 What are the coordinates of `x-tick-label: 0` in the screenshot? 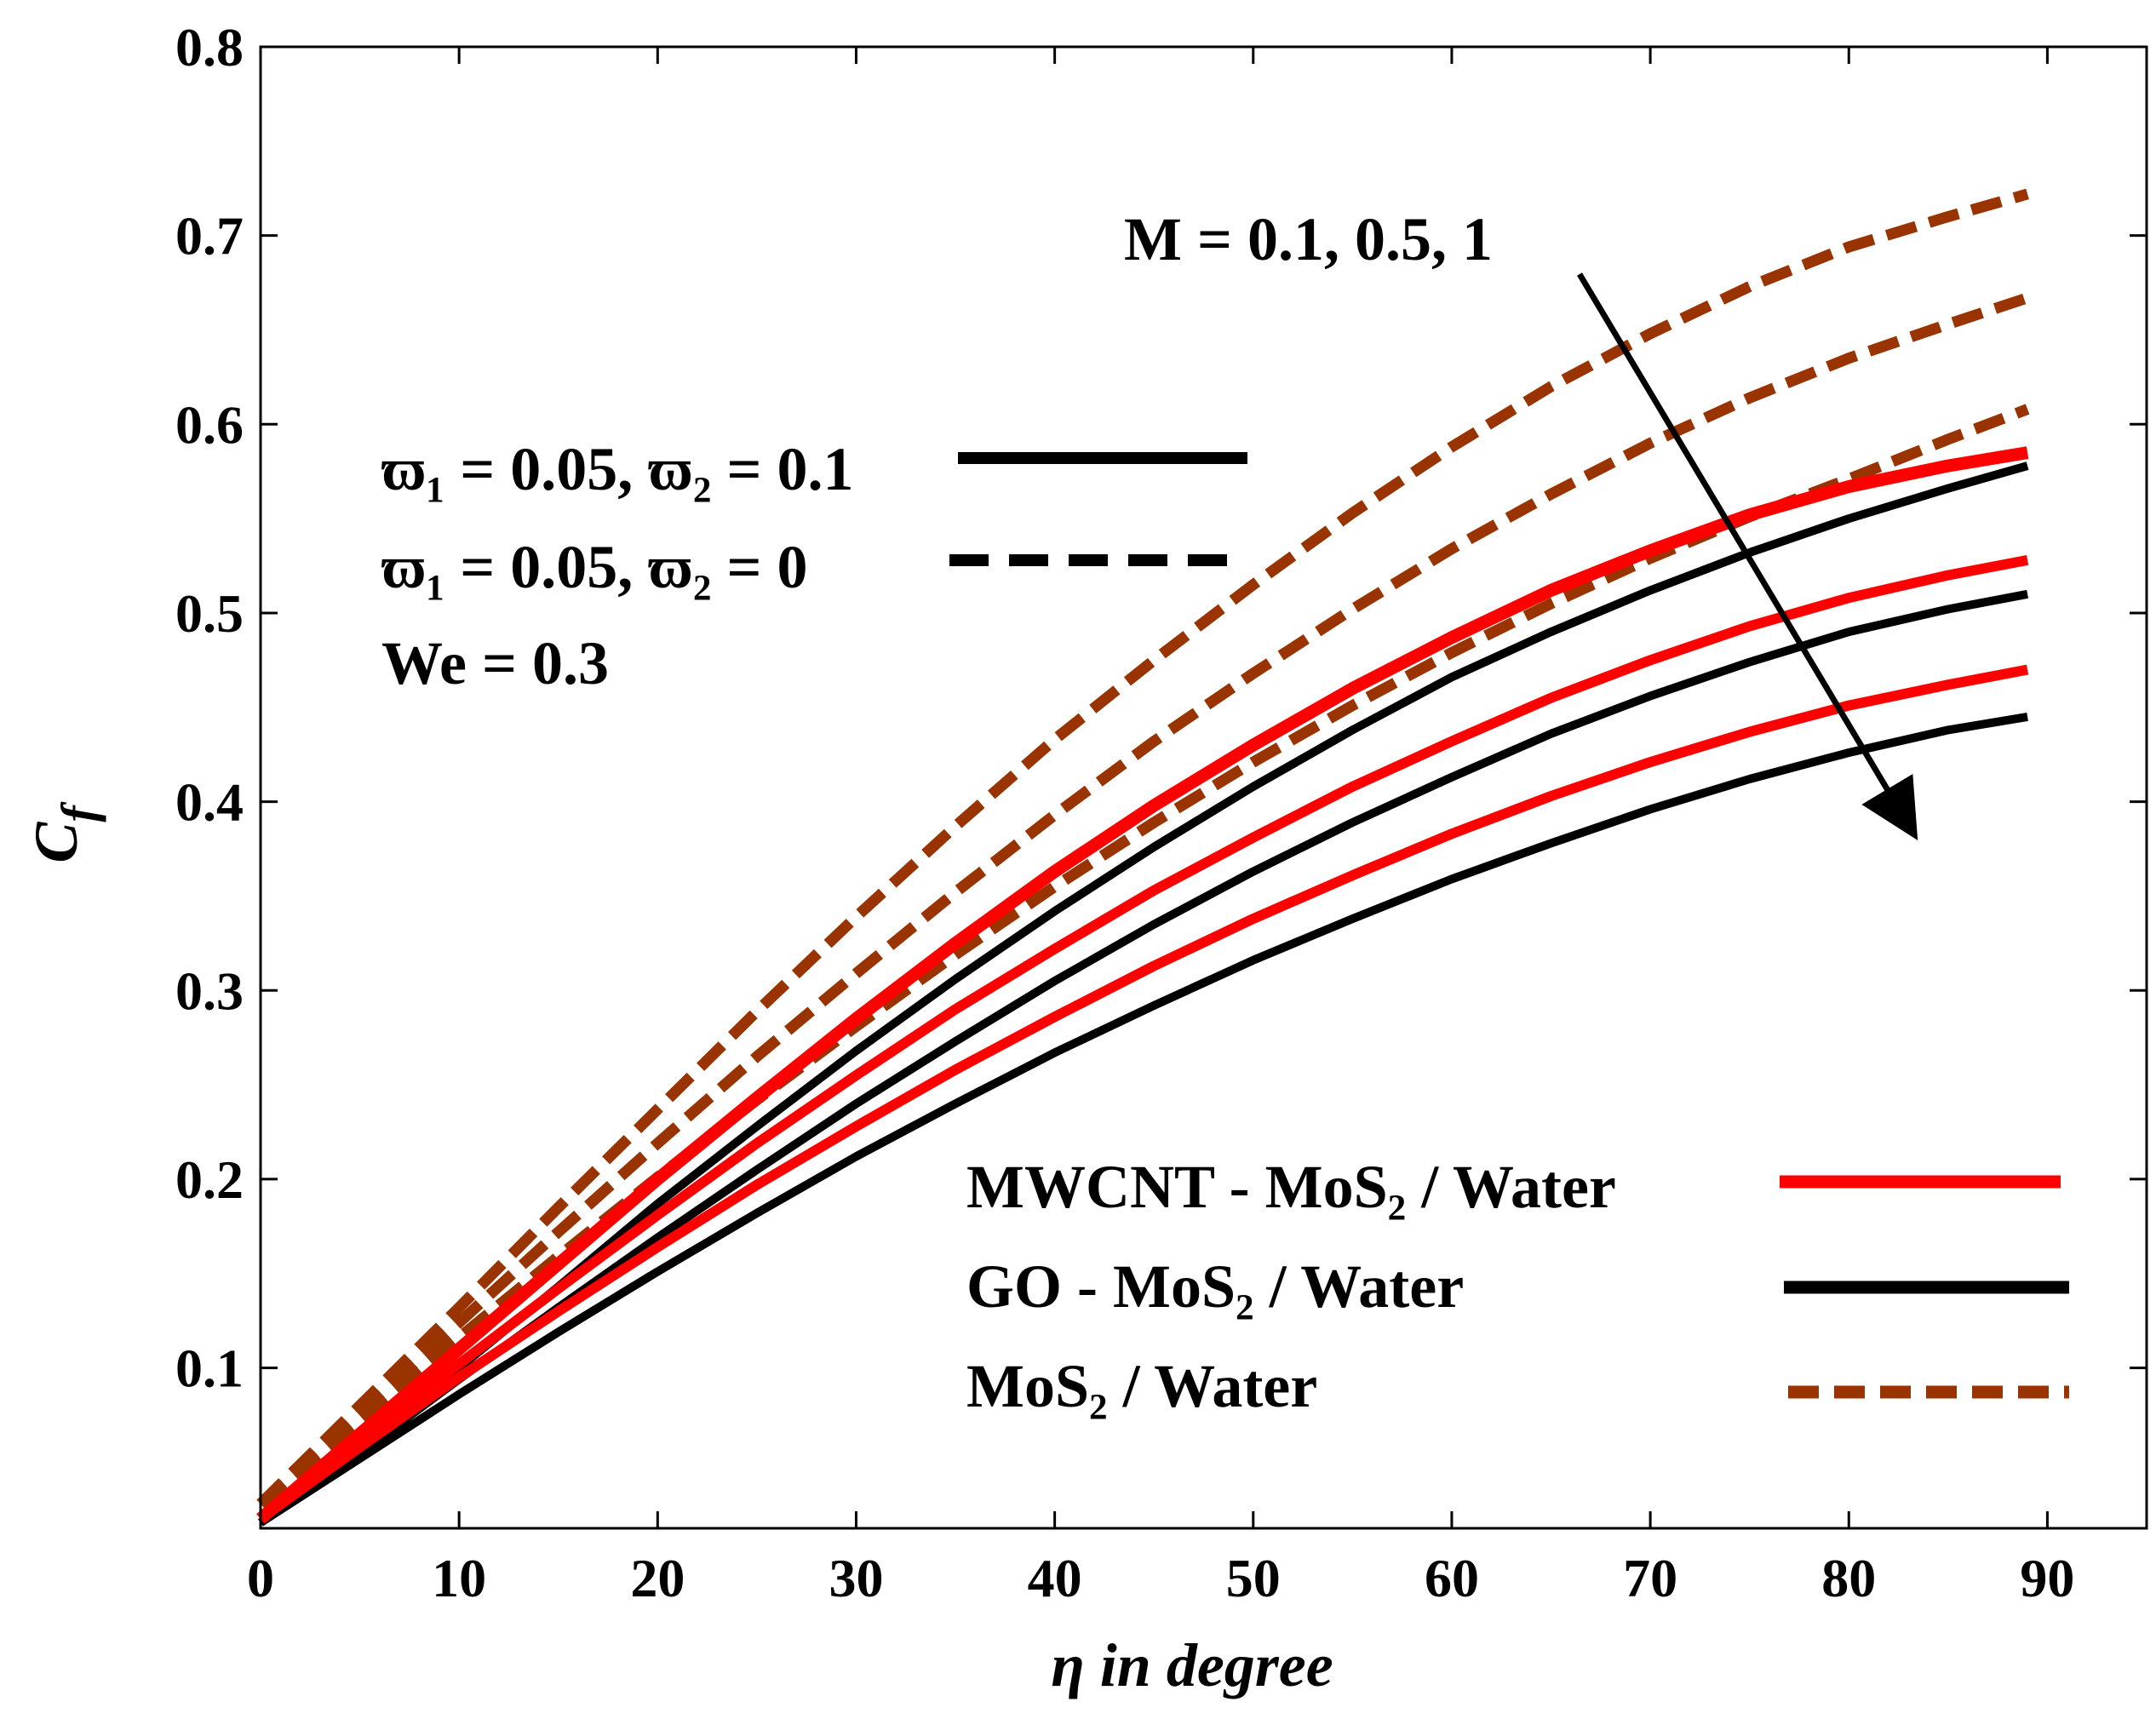 It's located at (260, 1578).